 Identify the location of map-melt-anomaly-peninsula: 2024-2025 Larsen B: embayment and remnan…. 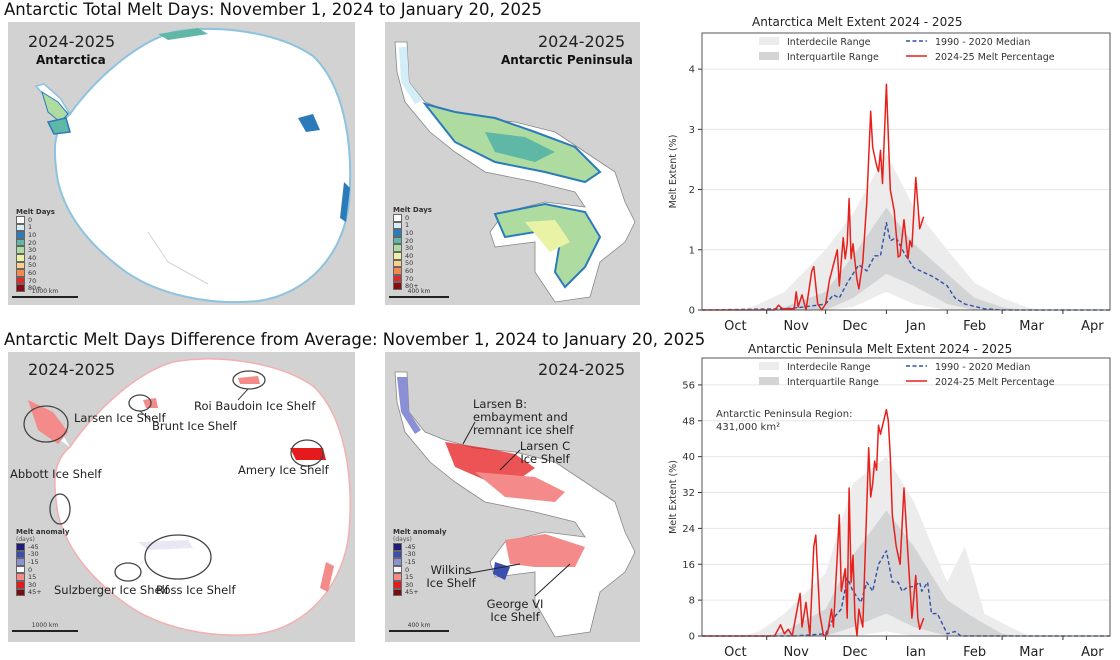
(512, 497).